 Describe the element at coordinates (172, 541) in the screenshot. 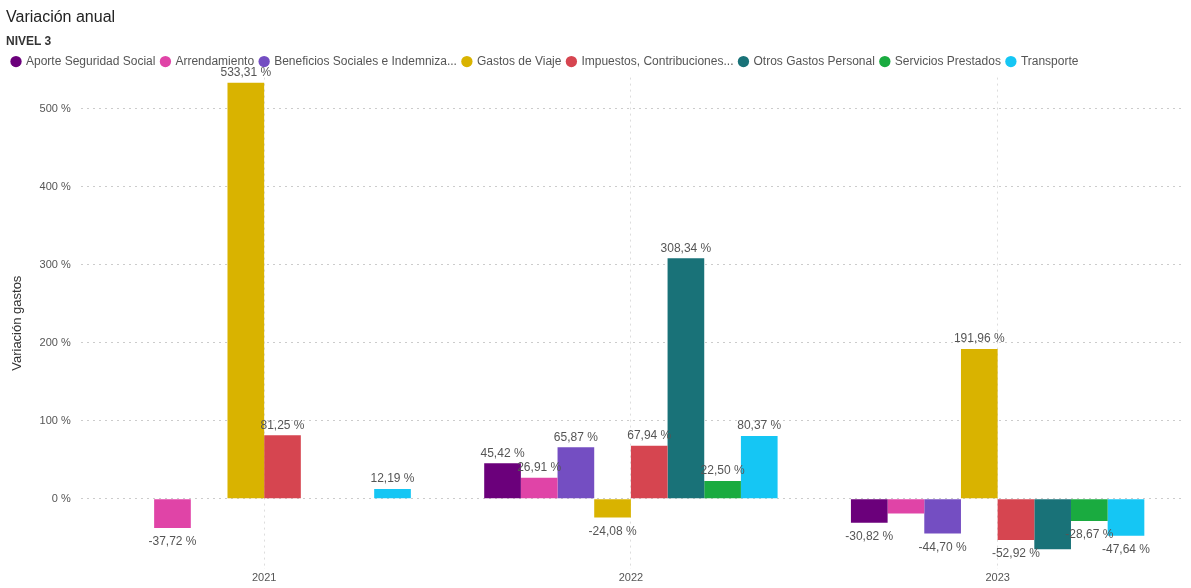

I see `data-label: -37,72 %` at that location.